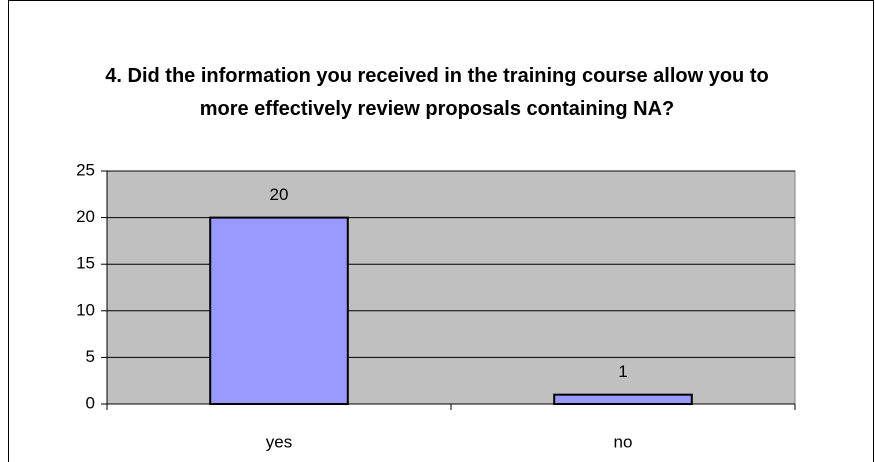 The width and height of the screenshot is (875, 462). I want to click on x-tick-label: yes, so click(279, 441).